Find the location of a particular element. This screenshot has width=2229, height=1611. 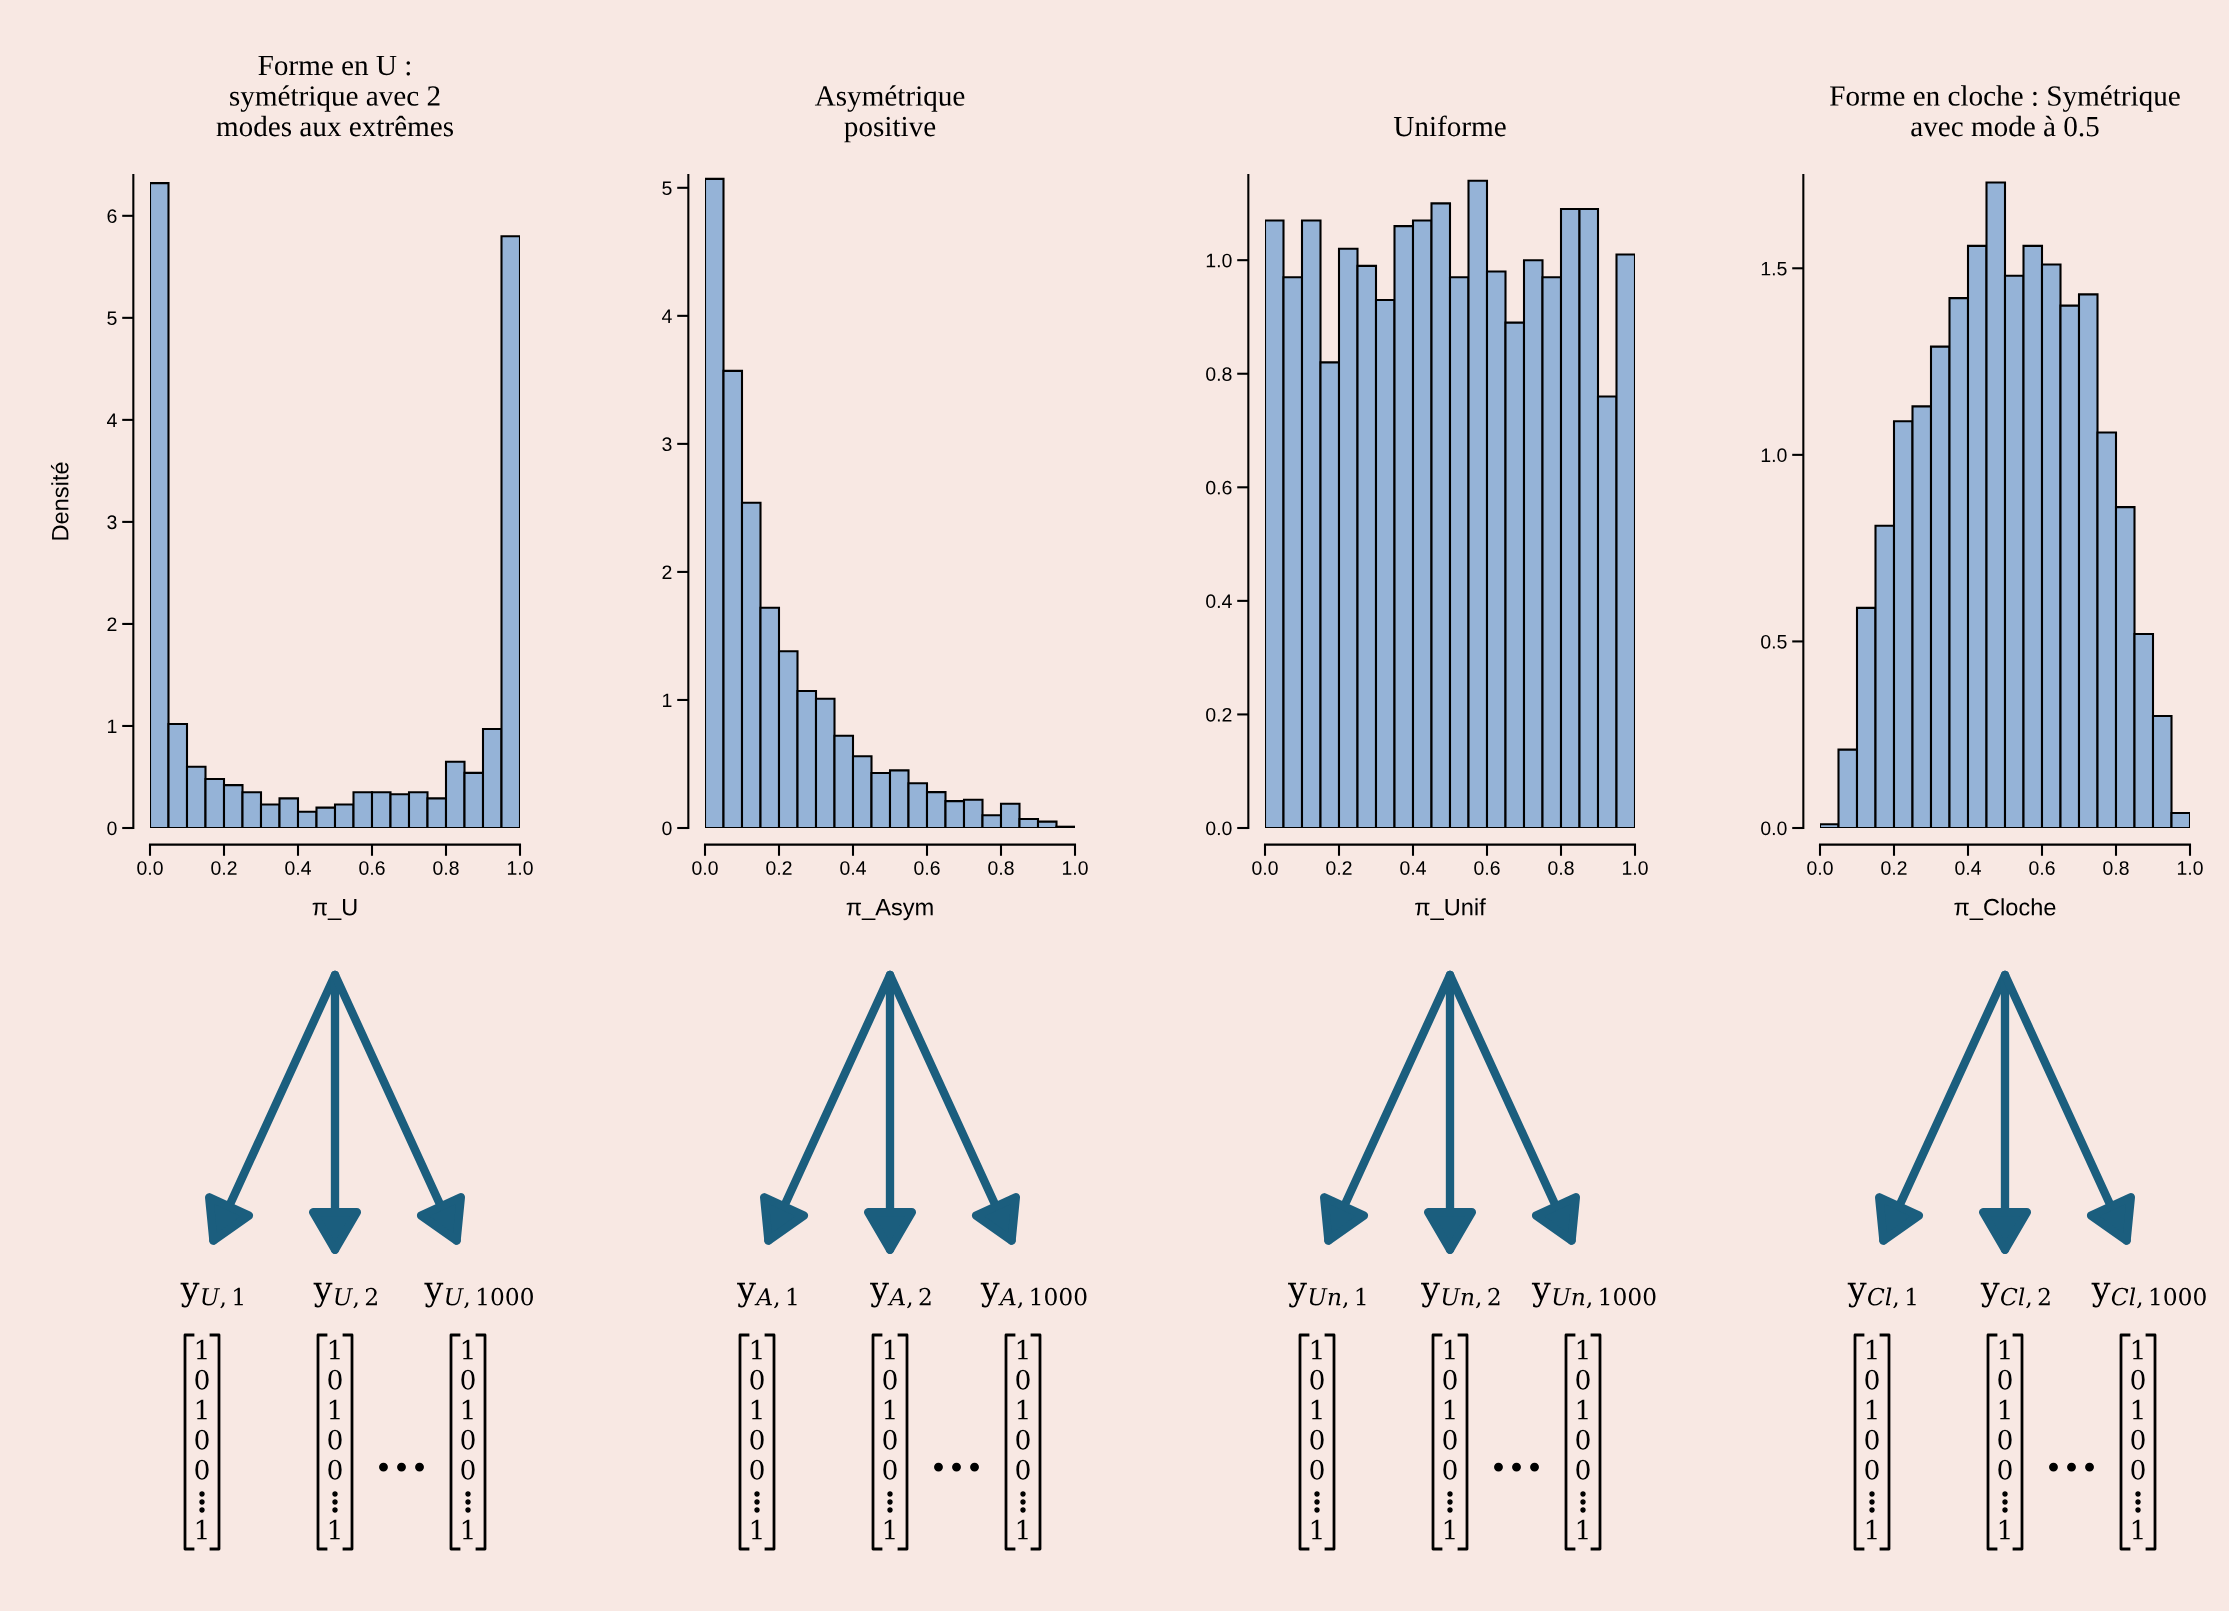

x-axis-title: π_U is located at coordinates (334, 910).